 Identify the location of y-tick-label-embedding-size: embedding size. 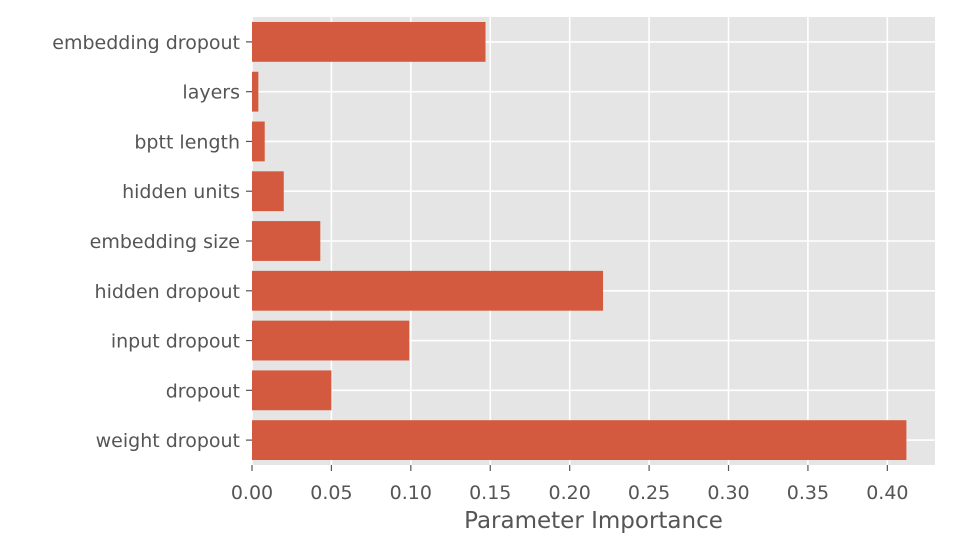
(165, 242).